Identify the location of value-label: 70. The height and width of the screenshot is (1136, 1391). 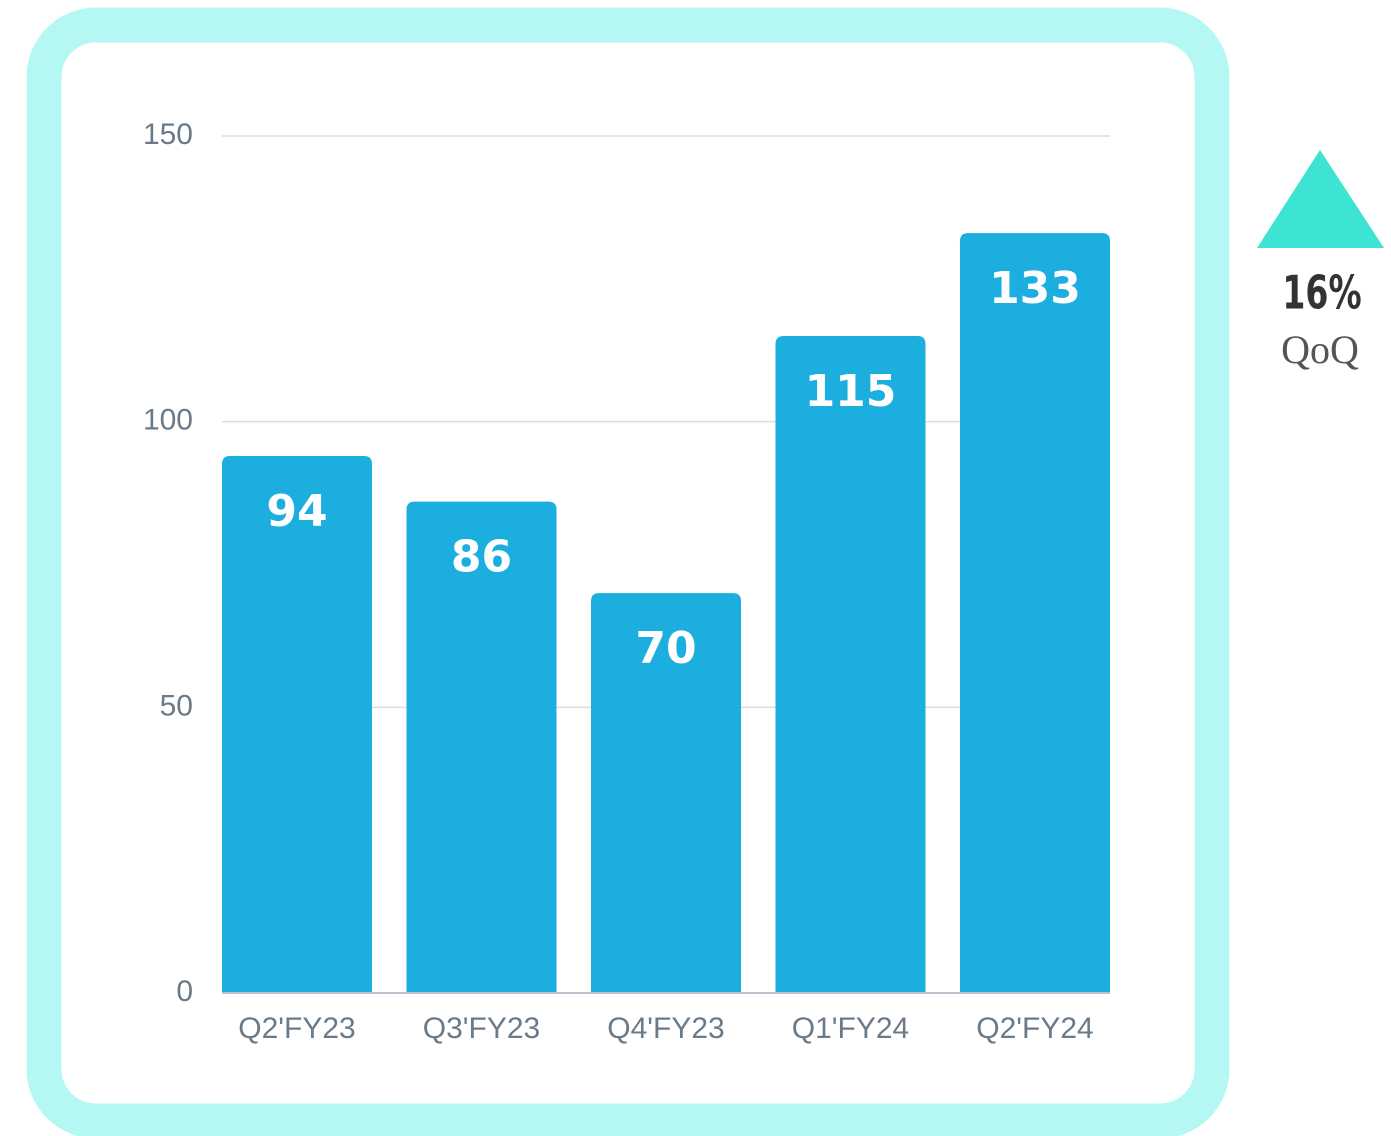
(665, 648).